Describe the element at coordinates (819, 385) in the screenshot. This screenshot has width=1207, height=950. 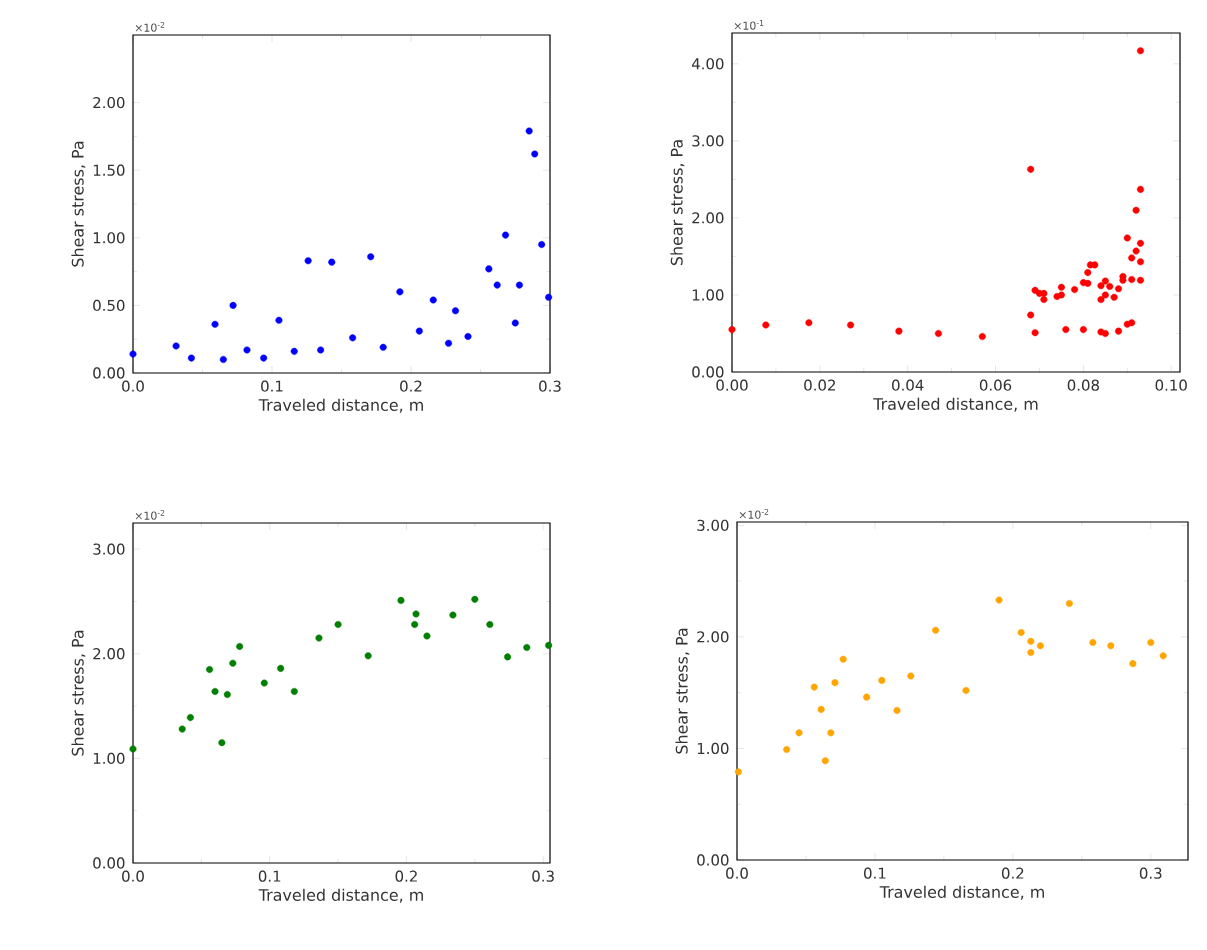
I see `x-tick-label: 0.02` at that location.